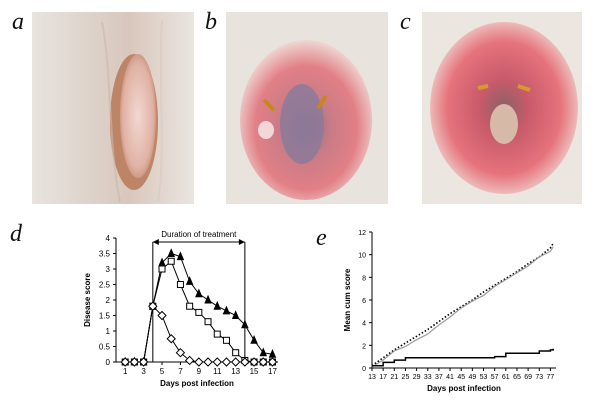 The width and height of the screenshot is (600, 411). What do you see at coordinates (16, 234) in the screenshot?
I see `panel-letter-d: d` at bounding box center [16, 234].